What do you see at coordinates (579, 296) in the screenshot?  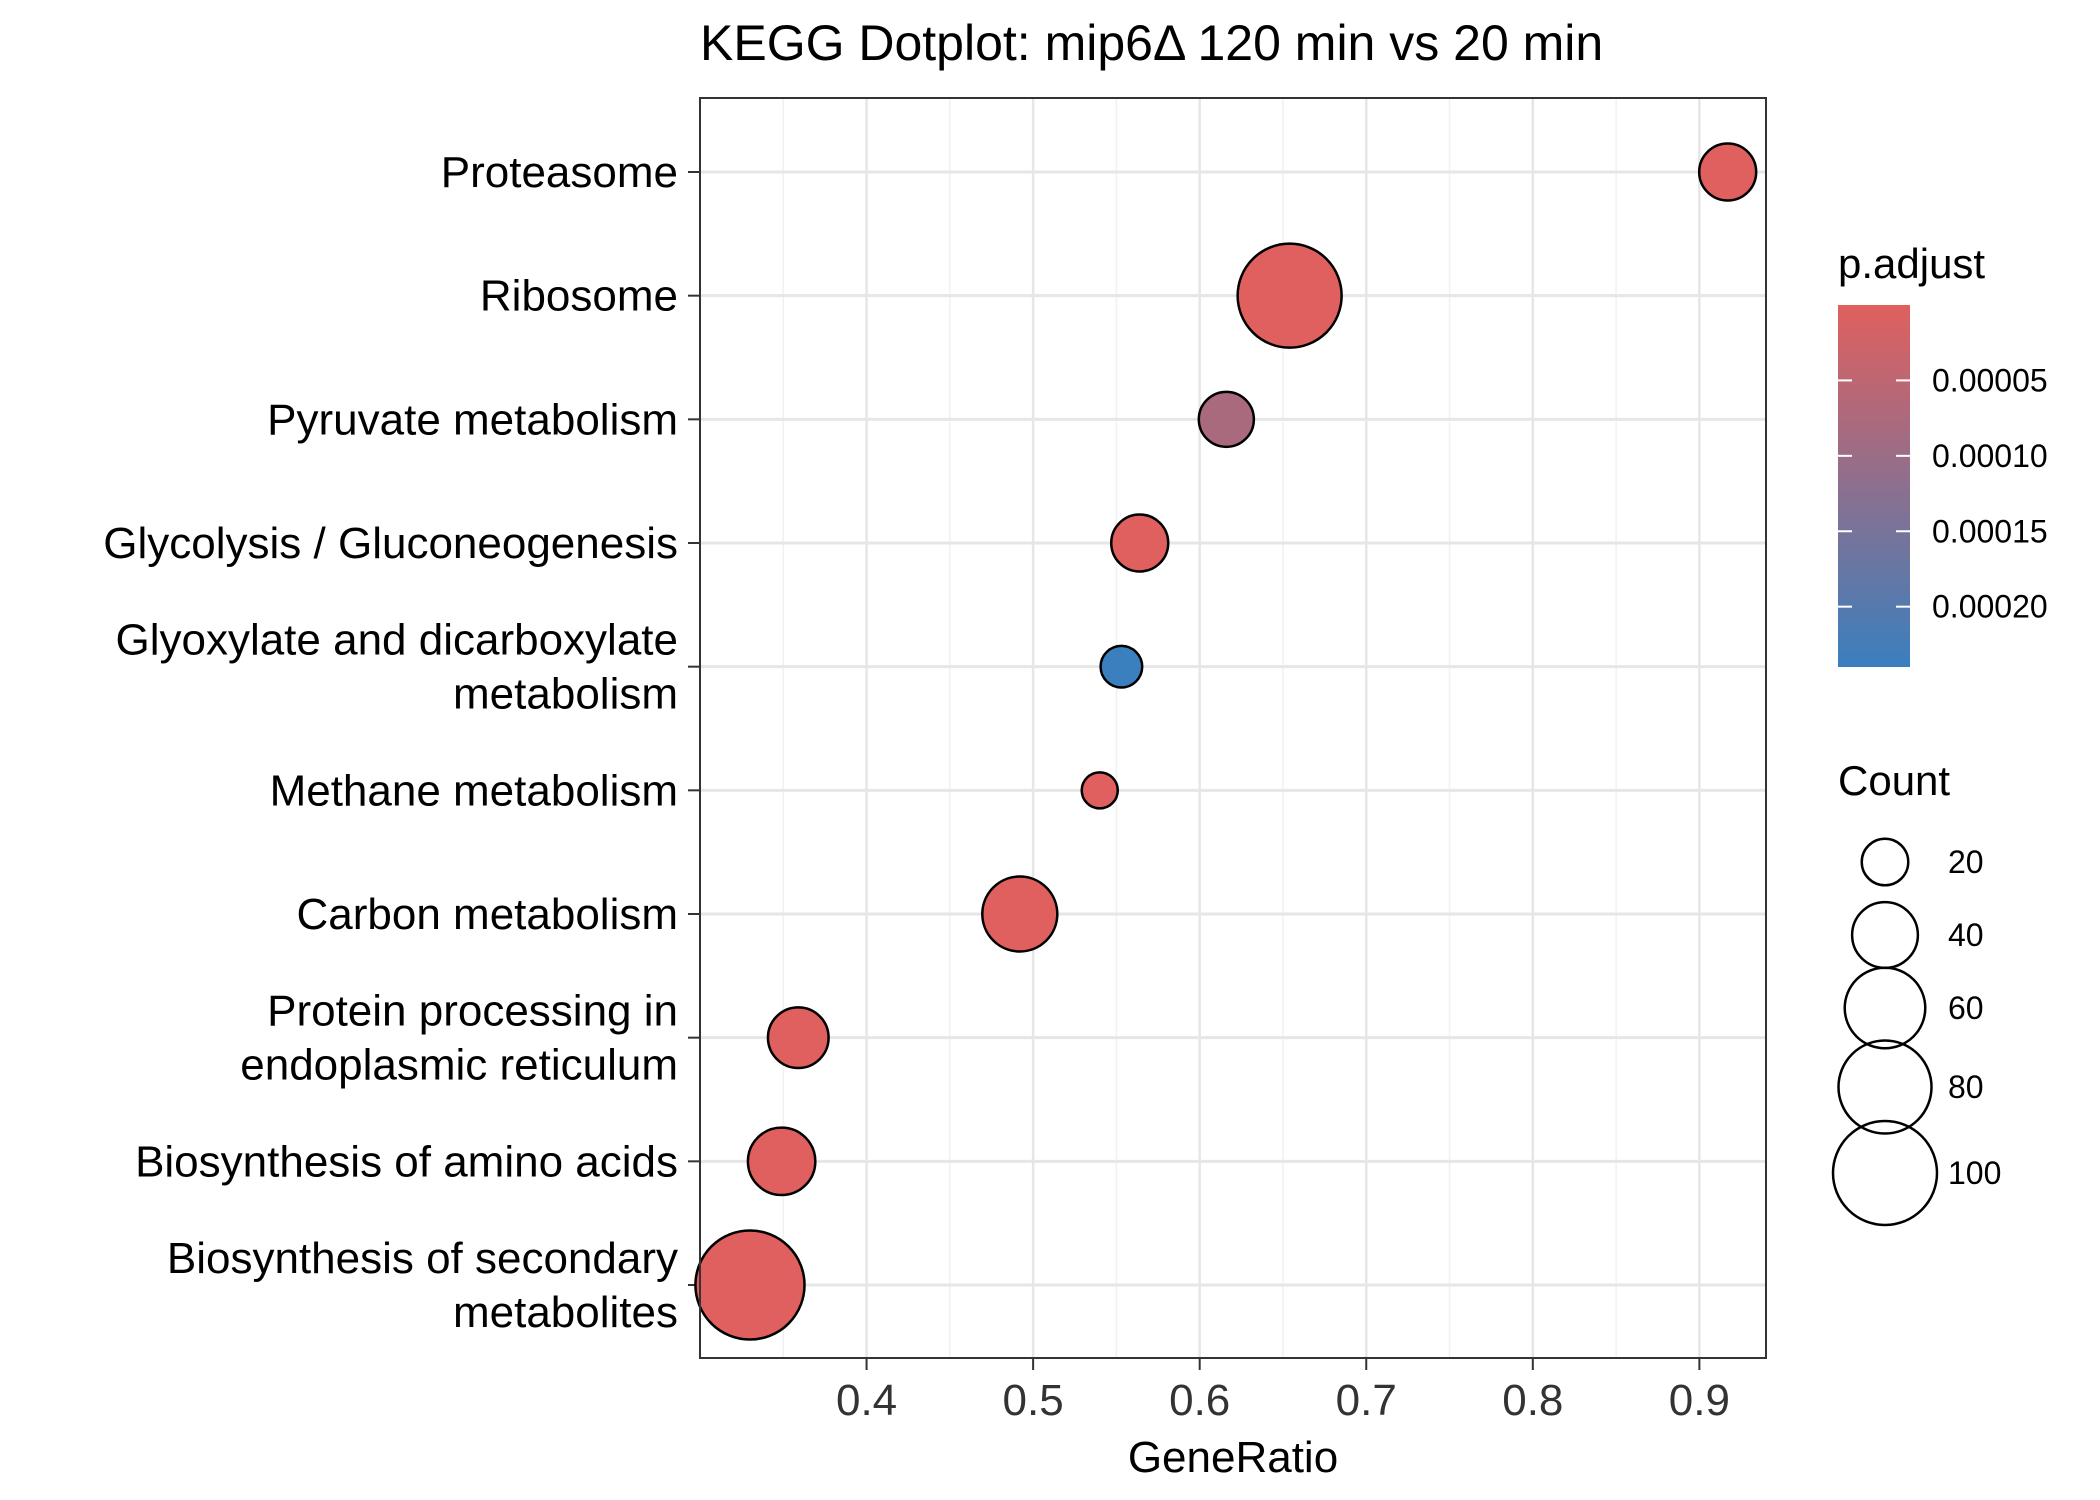 I see `y-tick-label: Ribosome` at bounding box center [579, 296].